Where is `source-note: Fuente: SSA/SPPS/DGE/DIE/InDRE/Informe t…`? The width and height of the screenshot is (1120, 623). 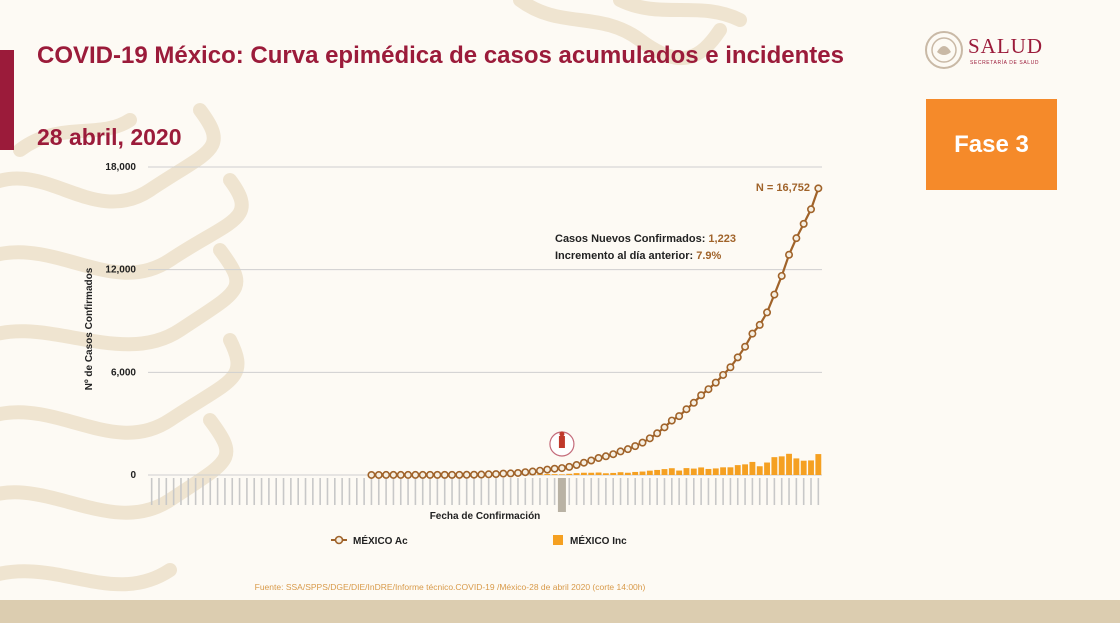 source-note: Fuente: SSA/SPPS/DGE/DIE/InDRE/Informe t… is located at coordinates (450, 587).